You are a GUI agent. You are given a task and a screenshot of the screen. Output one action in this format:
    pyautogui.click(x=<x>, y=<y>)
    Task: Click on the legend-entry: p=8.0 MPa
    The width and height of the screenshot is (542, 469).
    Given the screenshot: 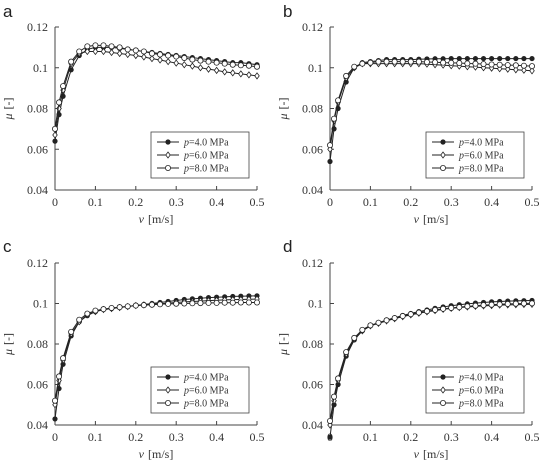 What is the action you would take?
    pyautogui.click(x=206, y=404)
    